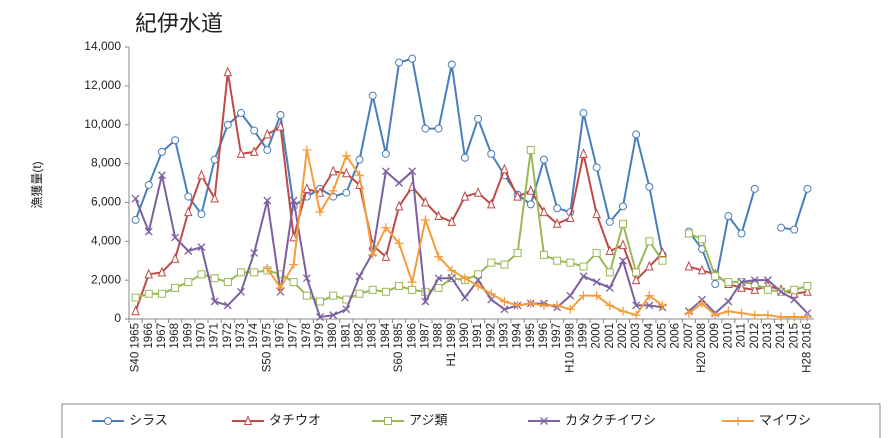 This screenshot has width=896, height=438. What do you see at coordinates (728, 336) in the screenshot?
I see `x-tick-label: 2010` at bounding box center [728, 336].